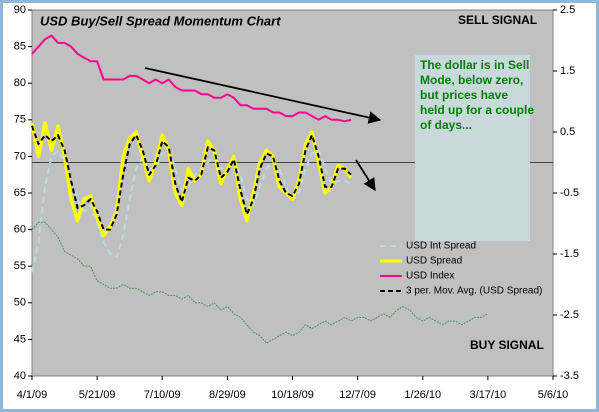  What do you see at coordinates (20, 303) in the screenshot?
I see `y-tick-label: 50` at bounding box center [20, 303].